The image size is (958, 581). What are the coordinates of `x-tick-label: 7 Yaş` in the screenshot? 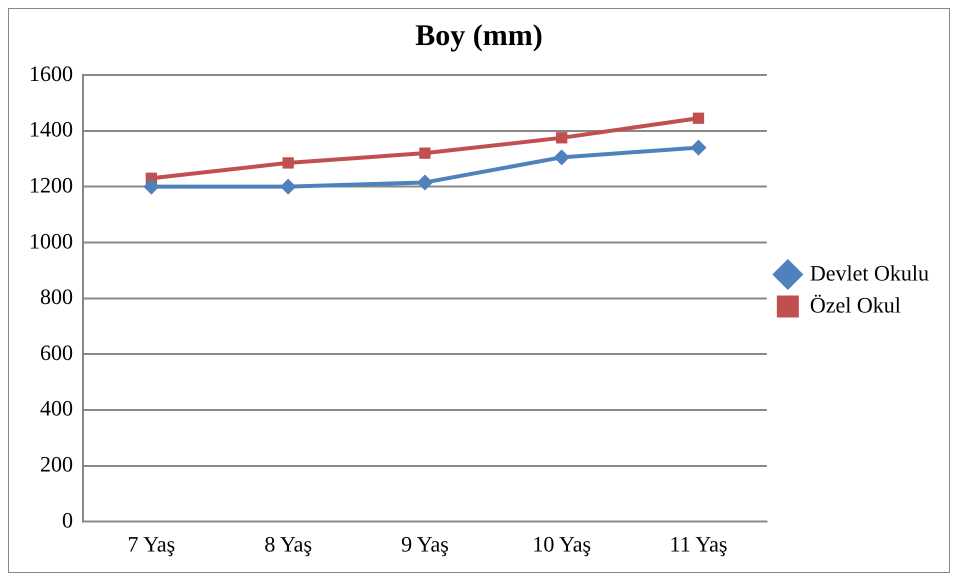 It's located at (152, 544).